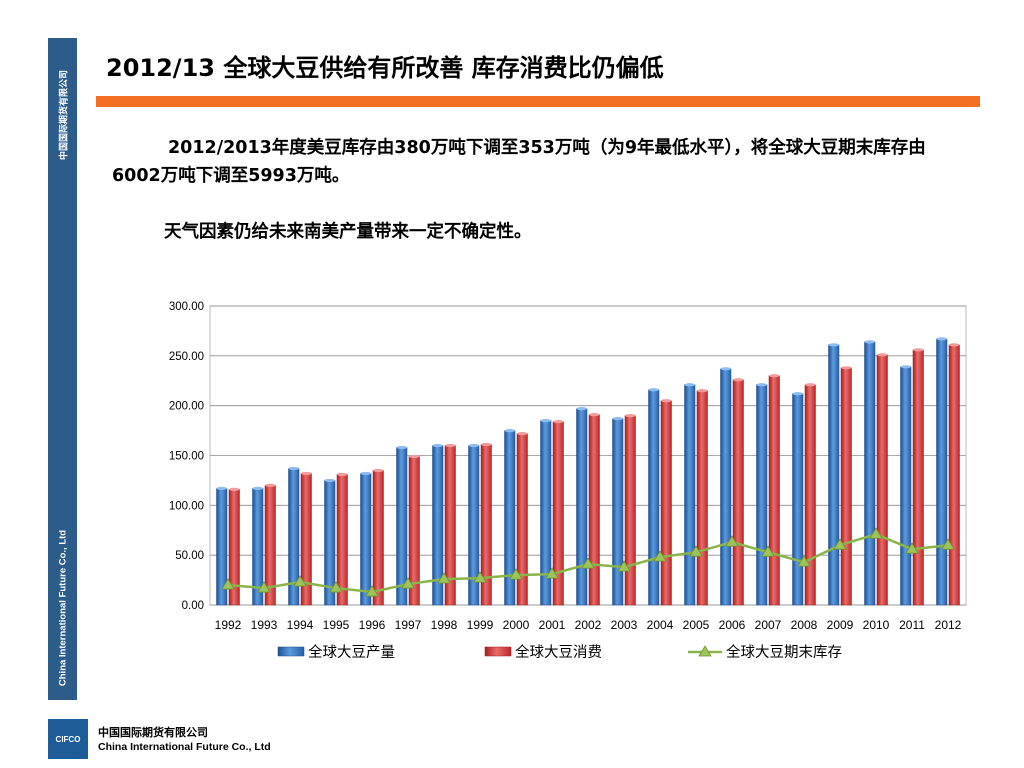  Describe the element at coordinates (876, 625) in the screenshot. I see `x-tick-label: 2010` at that location.